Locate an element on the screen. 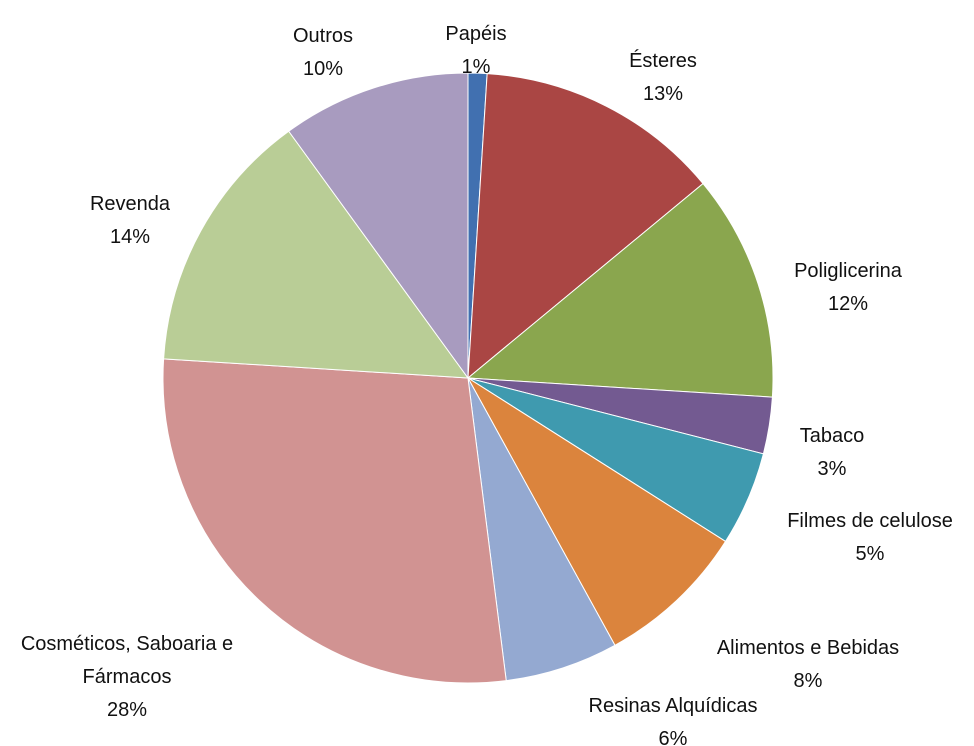 The height and width of the screenshot is (746, 974). value-label: 5% is located at coordinates (870, 554).